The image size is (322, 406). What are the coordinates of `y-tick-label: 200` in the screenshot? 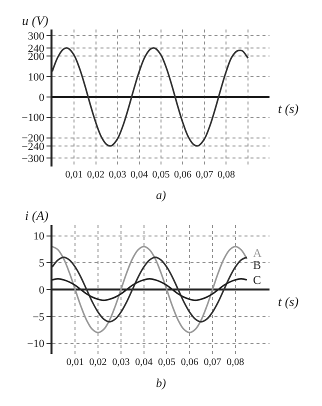 It's located at (36, 56).